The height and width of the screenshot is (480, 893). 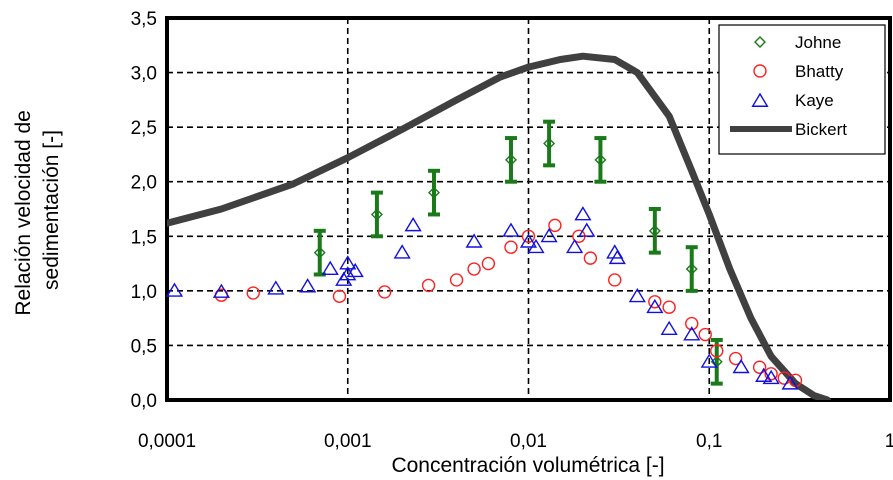 What do you see at coordinates (37, 209) in the screenshot?
I see `y-axis-title: Relación velocidad de sedimentación [-]` at bounding box center [37, 209].